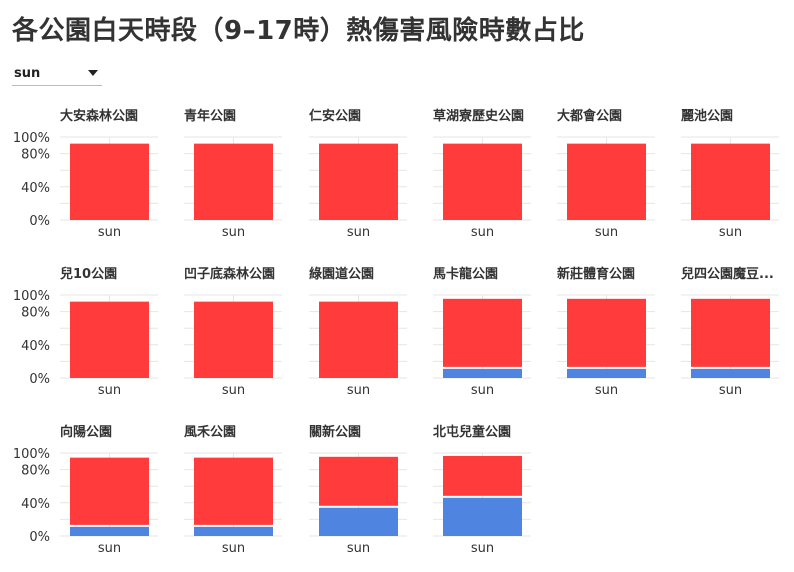  What do you see at coordinates (341, 274) in the screenshot?
I see `facet-title: 綠園道公園` at bounding box center [341, 274].